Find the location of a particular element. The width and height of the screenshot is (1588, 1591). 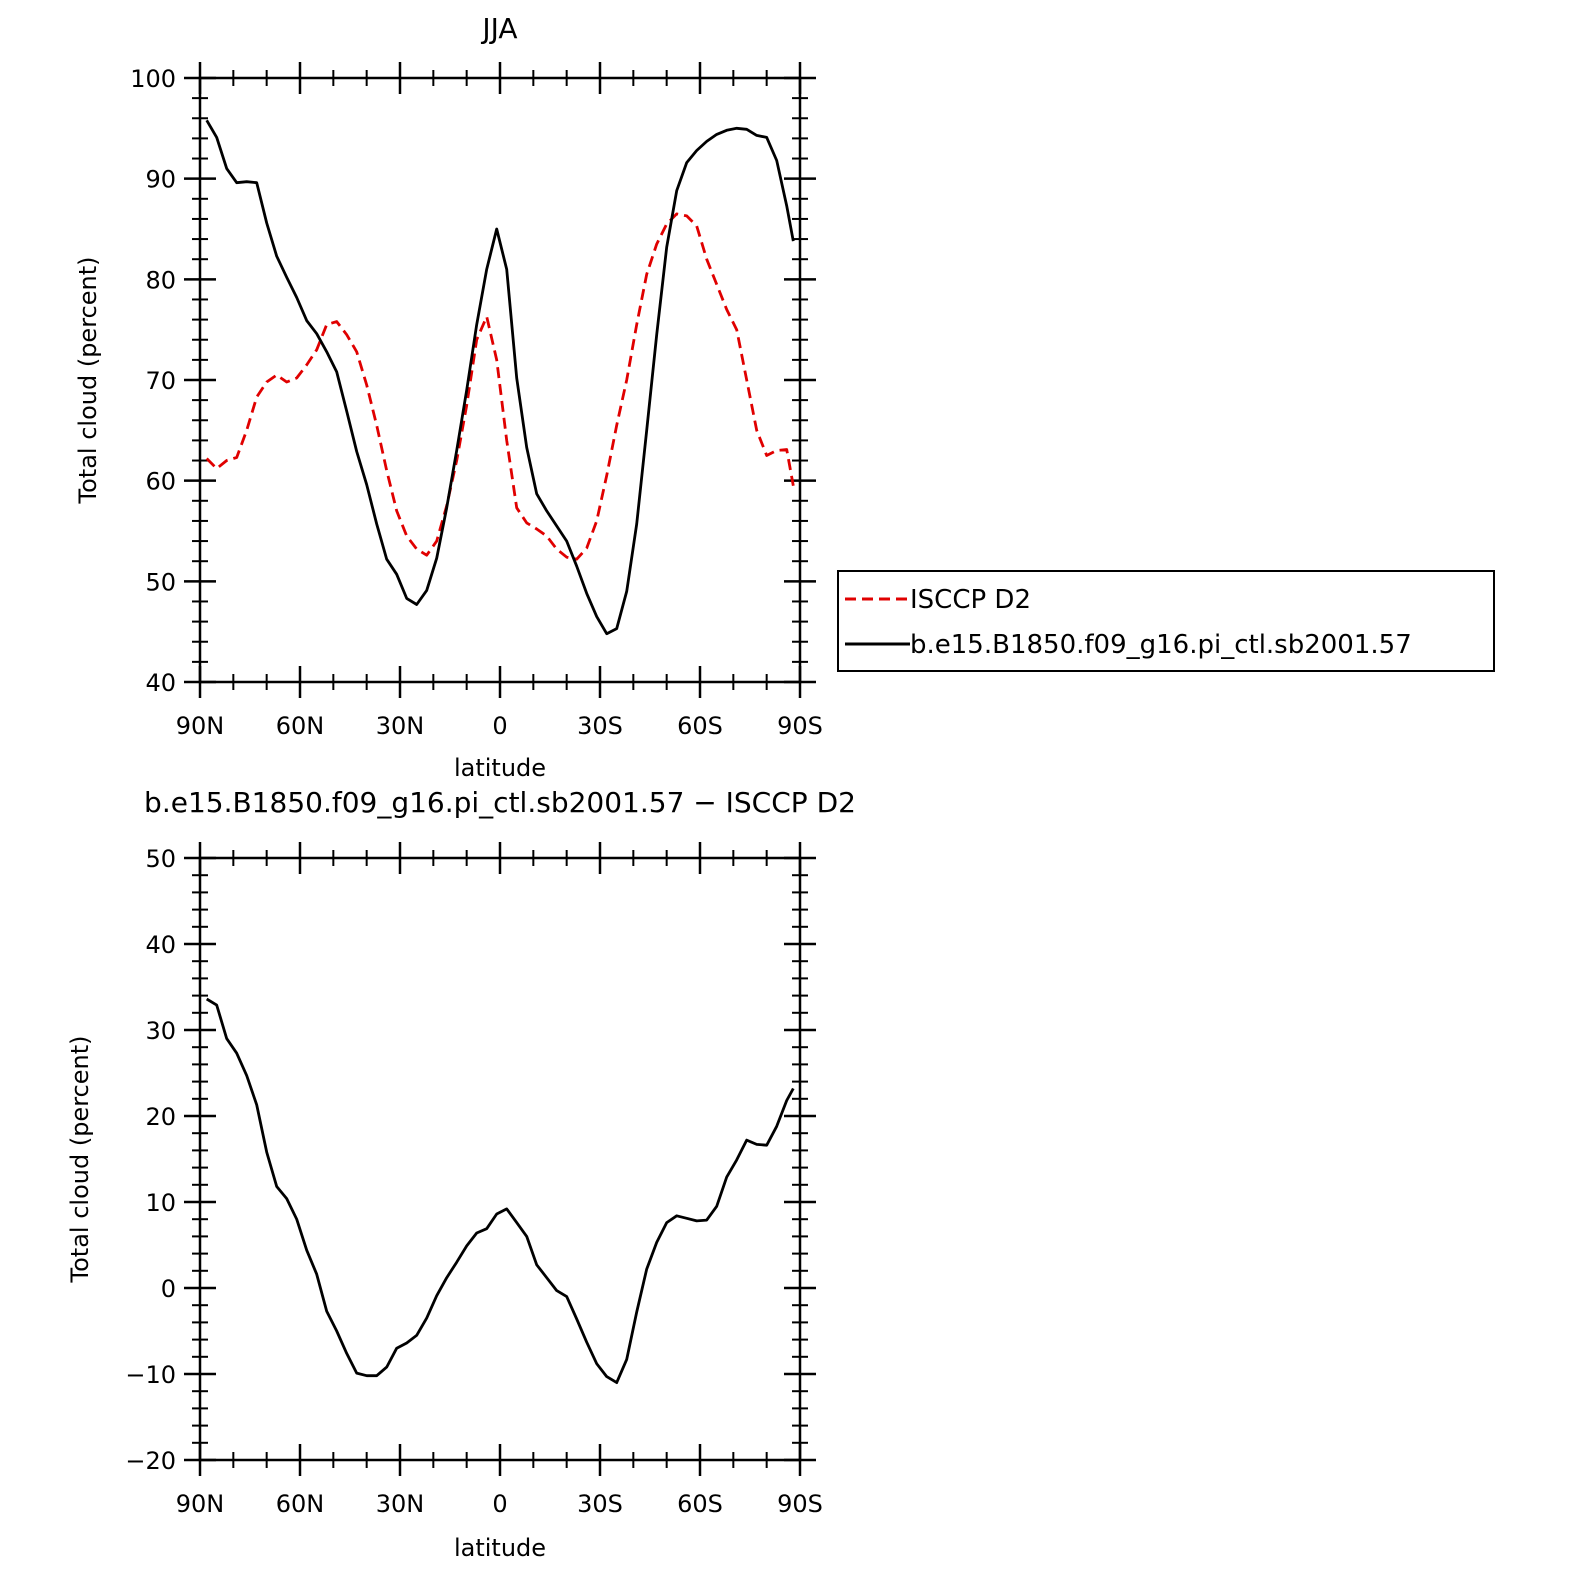

top-y-tick-label: 90 is located at coordinates (160, 180).